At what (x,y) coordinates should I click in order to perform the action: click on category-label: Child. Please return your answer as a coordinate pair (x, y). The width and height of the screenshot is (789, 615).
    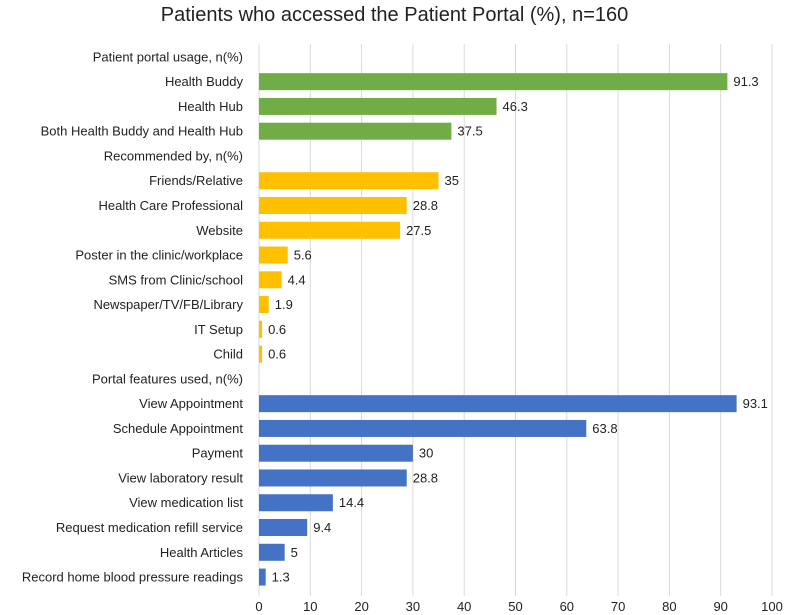
    Looking at the image, I should click on (228, 354).